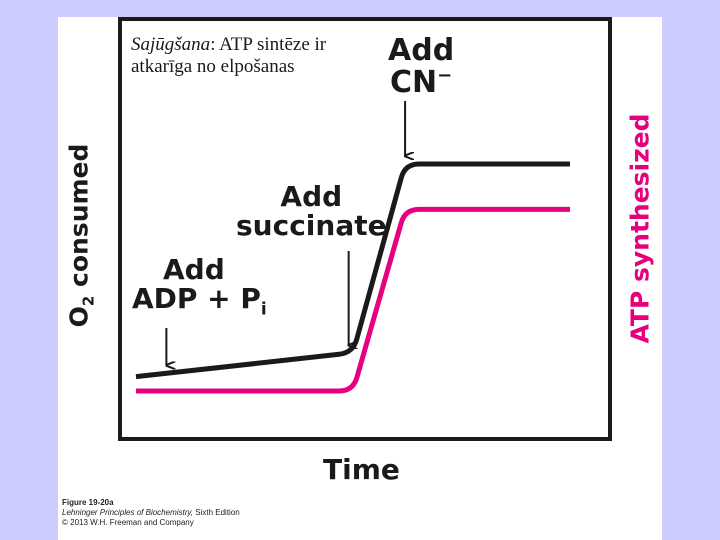 This screenshot has height=540, width=720. What do you see at coordinates (361, 469) in the screenshot?
I see `x-axis-label: Time` at bounding box center [361, 469].